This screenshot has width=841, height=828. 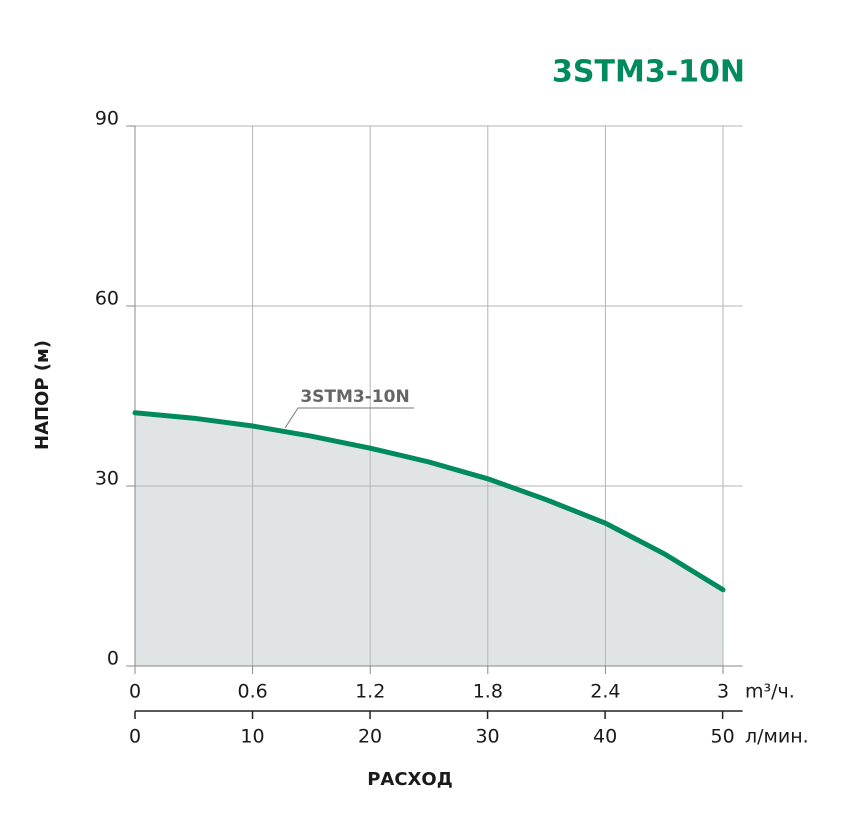 What do you see at coordinates (723, 692) in the screenshot?
I see `x-tick-label: 3` at bounding box center [723, 692].